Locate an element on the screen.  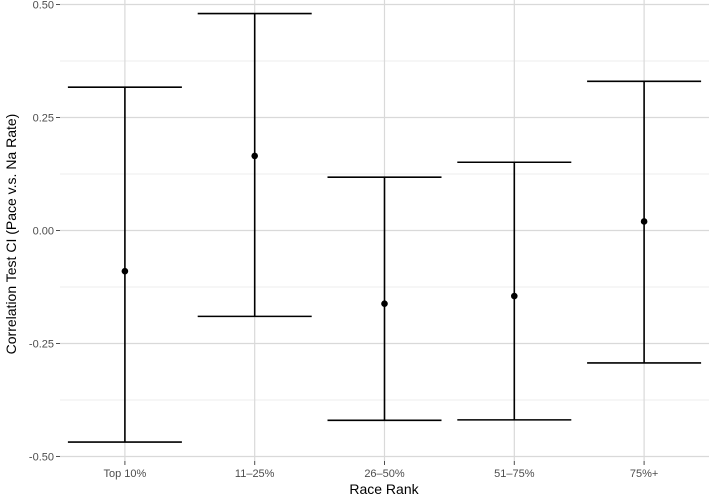
x-tick-label: 51–75% is located at coordinates (514, 474).